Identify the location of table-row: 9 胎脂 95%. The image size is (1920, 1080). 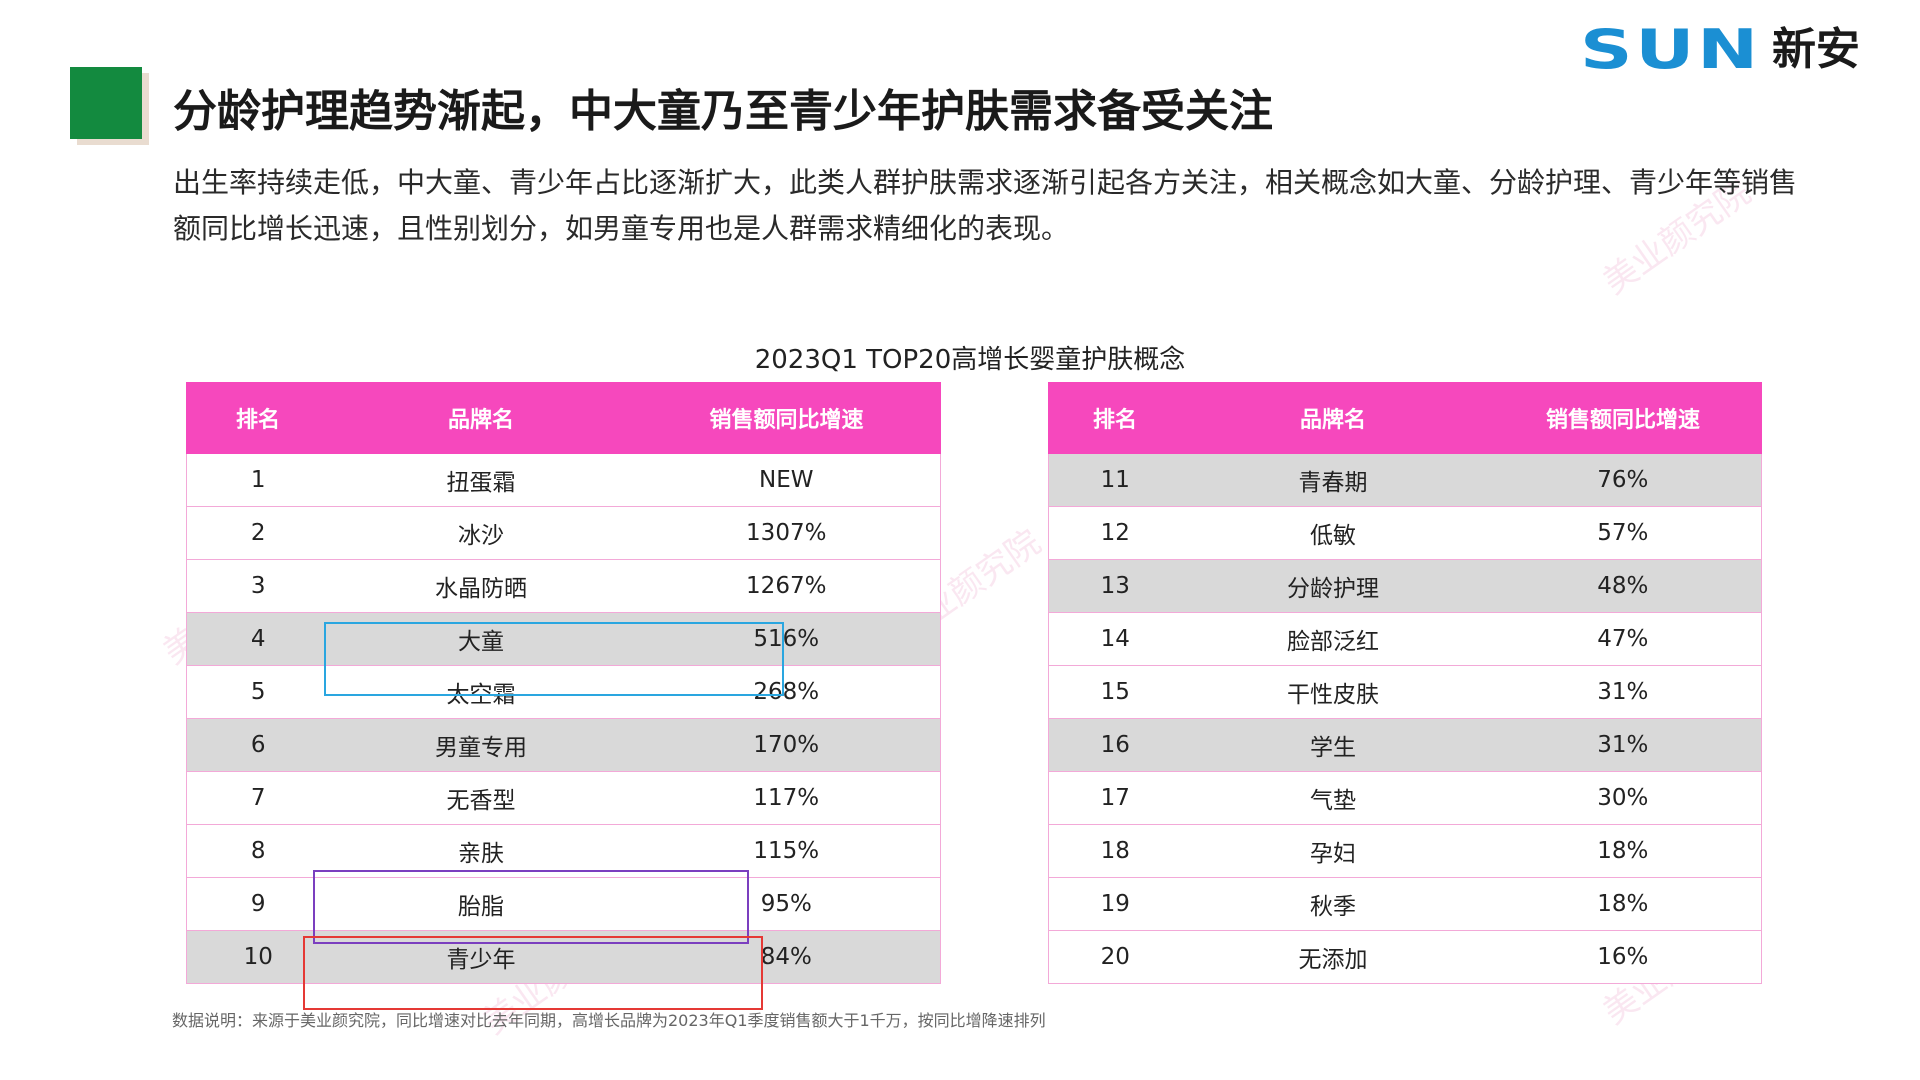
(563, 904).